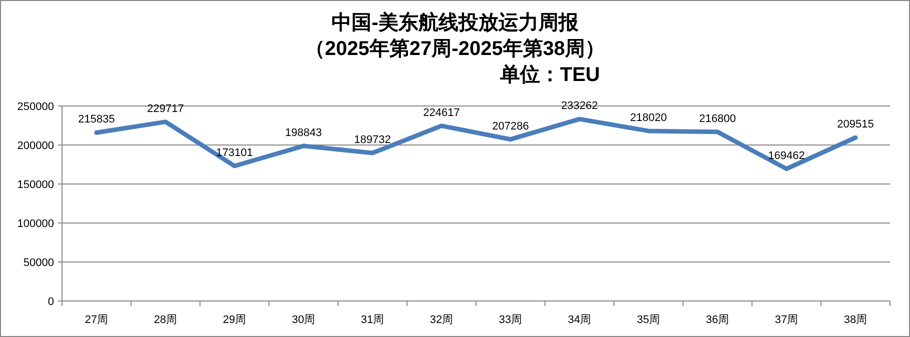 The height and width of the screenshot is (337, 910). I want to click on text: 单位：TEU, so click(549, 74).